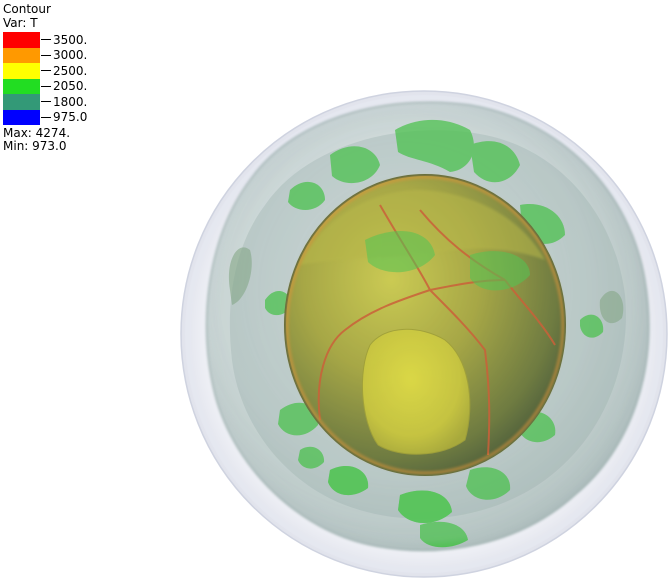 The image size is (671, 580). I want to click on legend-entry: 3000., so click(63, 55).